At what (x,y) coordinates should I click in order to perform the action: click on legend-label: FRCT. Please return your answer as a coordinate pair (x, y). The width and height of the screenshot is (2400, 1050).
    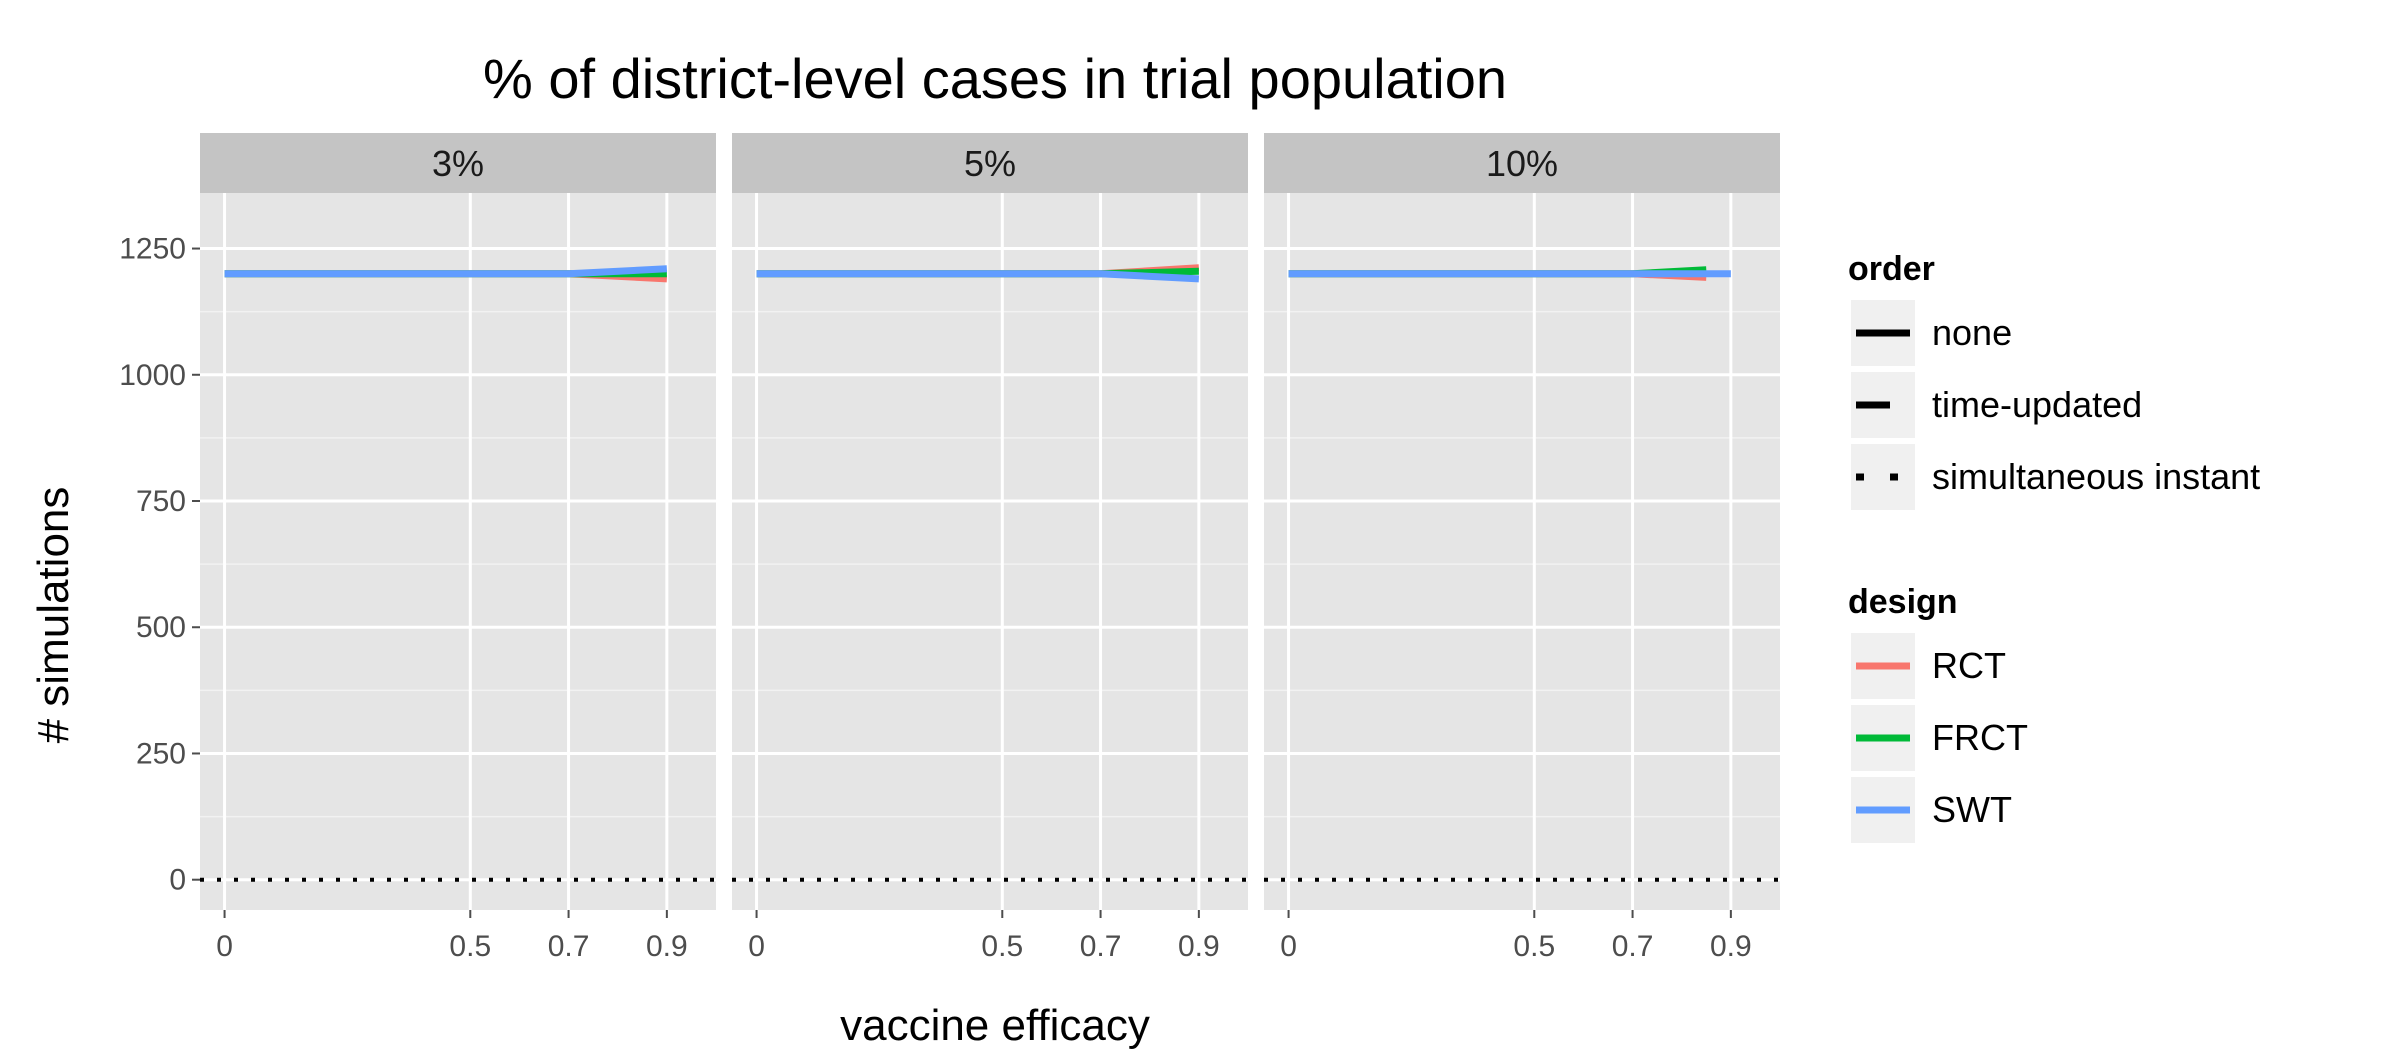
    Looking at the image, I should click on (1980, 737).